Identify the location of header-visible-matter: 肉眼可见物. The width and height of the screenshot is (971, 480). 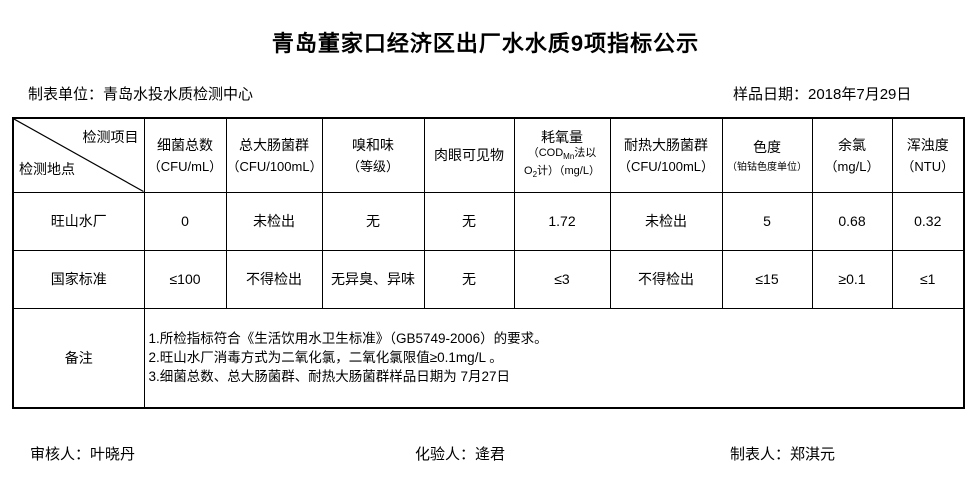
(469, 155).